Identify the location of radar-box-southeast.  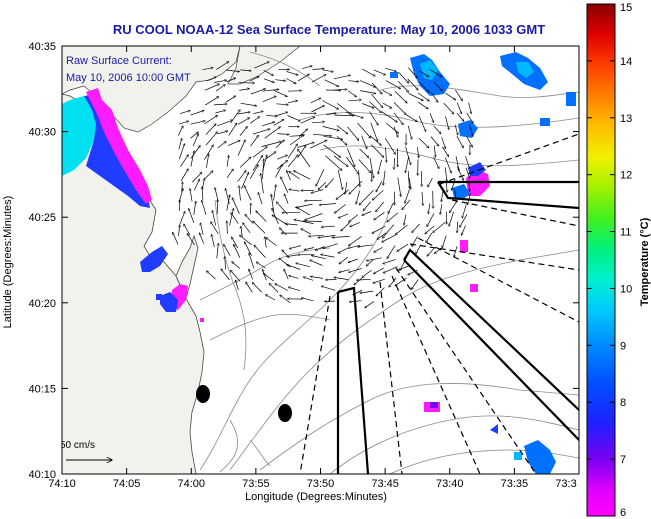
(491, 344).